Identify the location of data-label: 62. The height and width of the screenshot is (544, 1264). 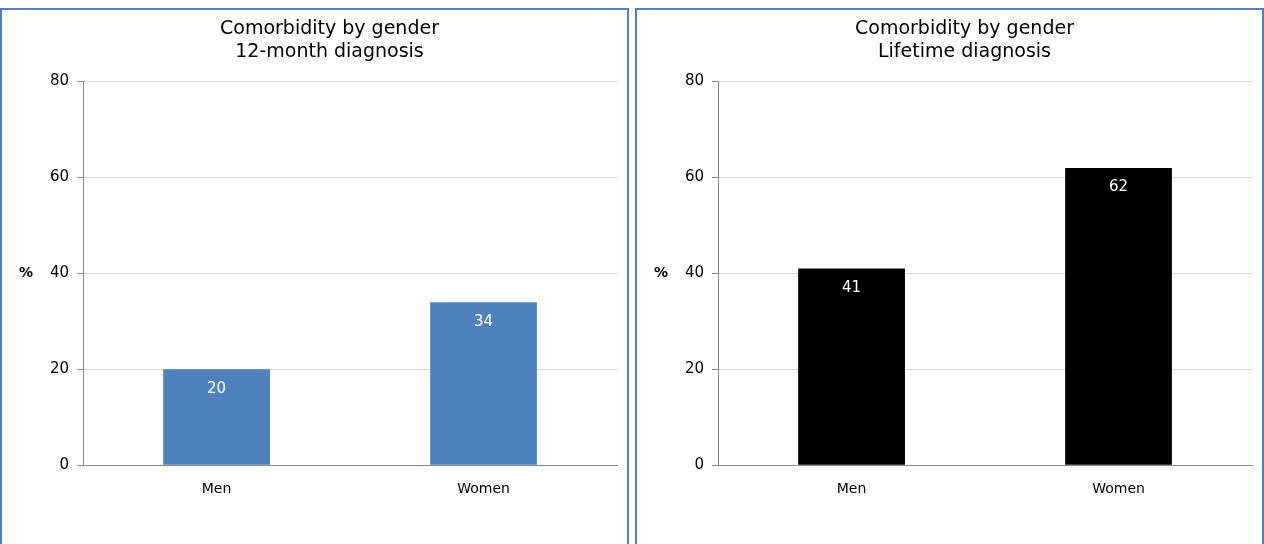
(1118, 186).